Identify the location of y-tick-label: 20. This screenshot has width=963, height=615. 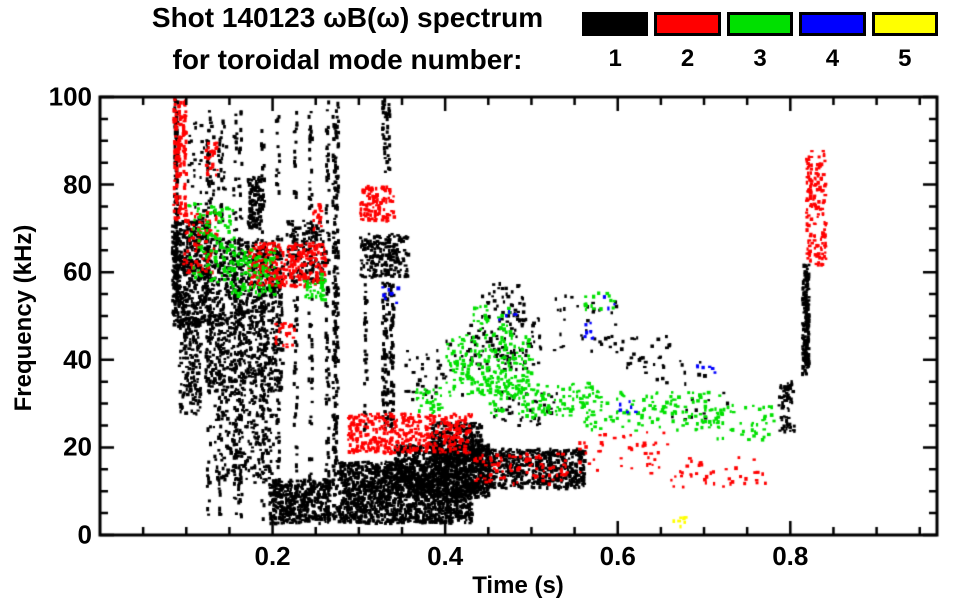
(77, 446).